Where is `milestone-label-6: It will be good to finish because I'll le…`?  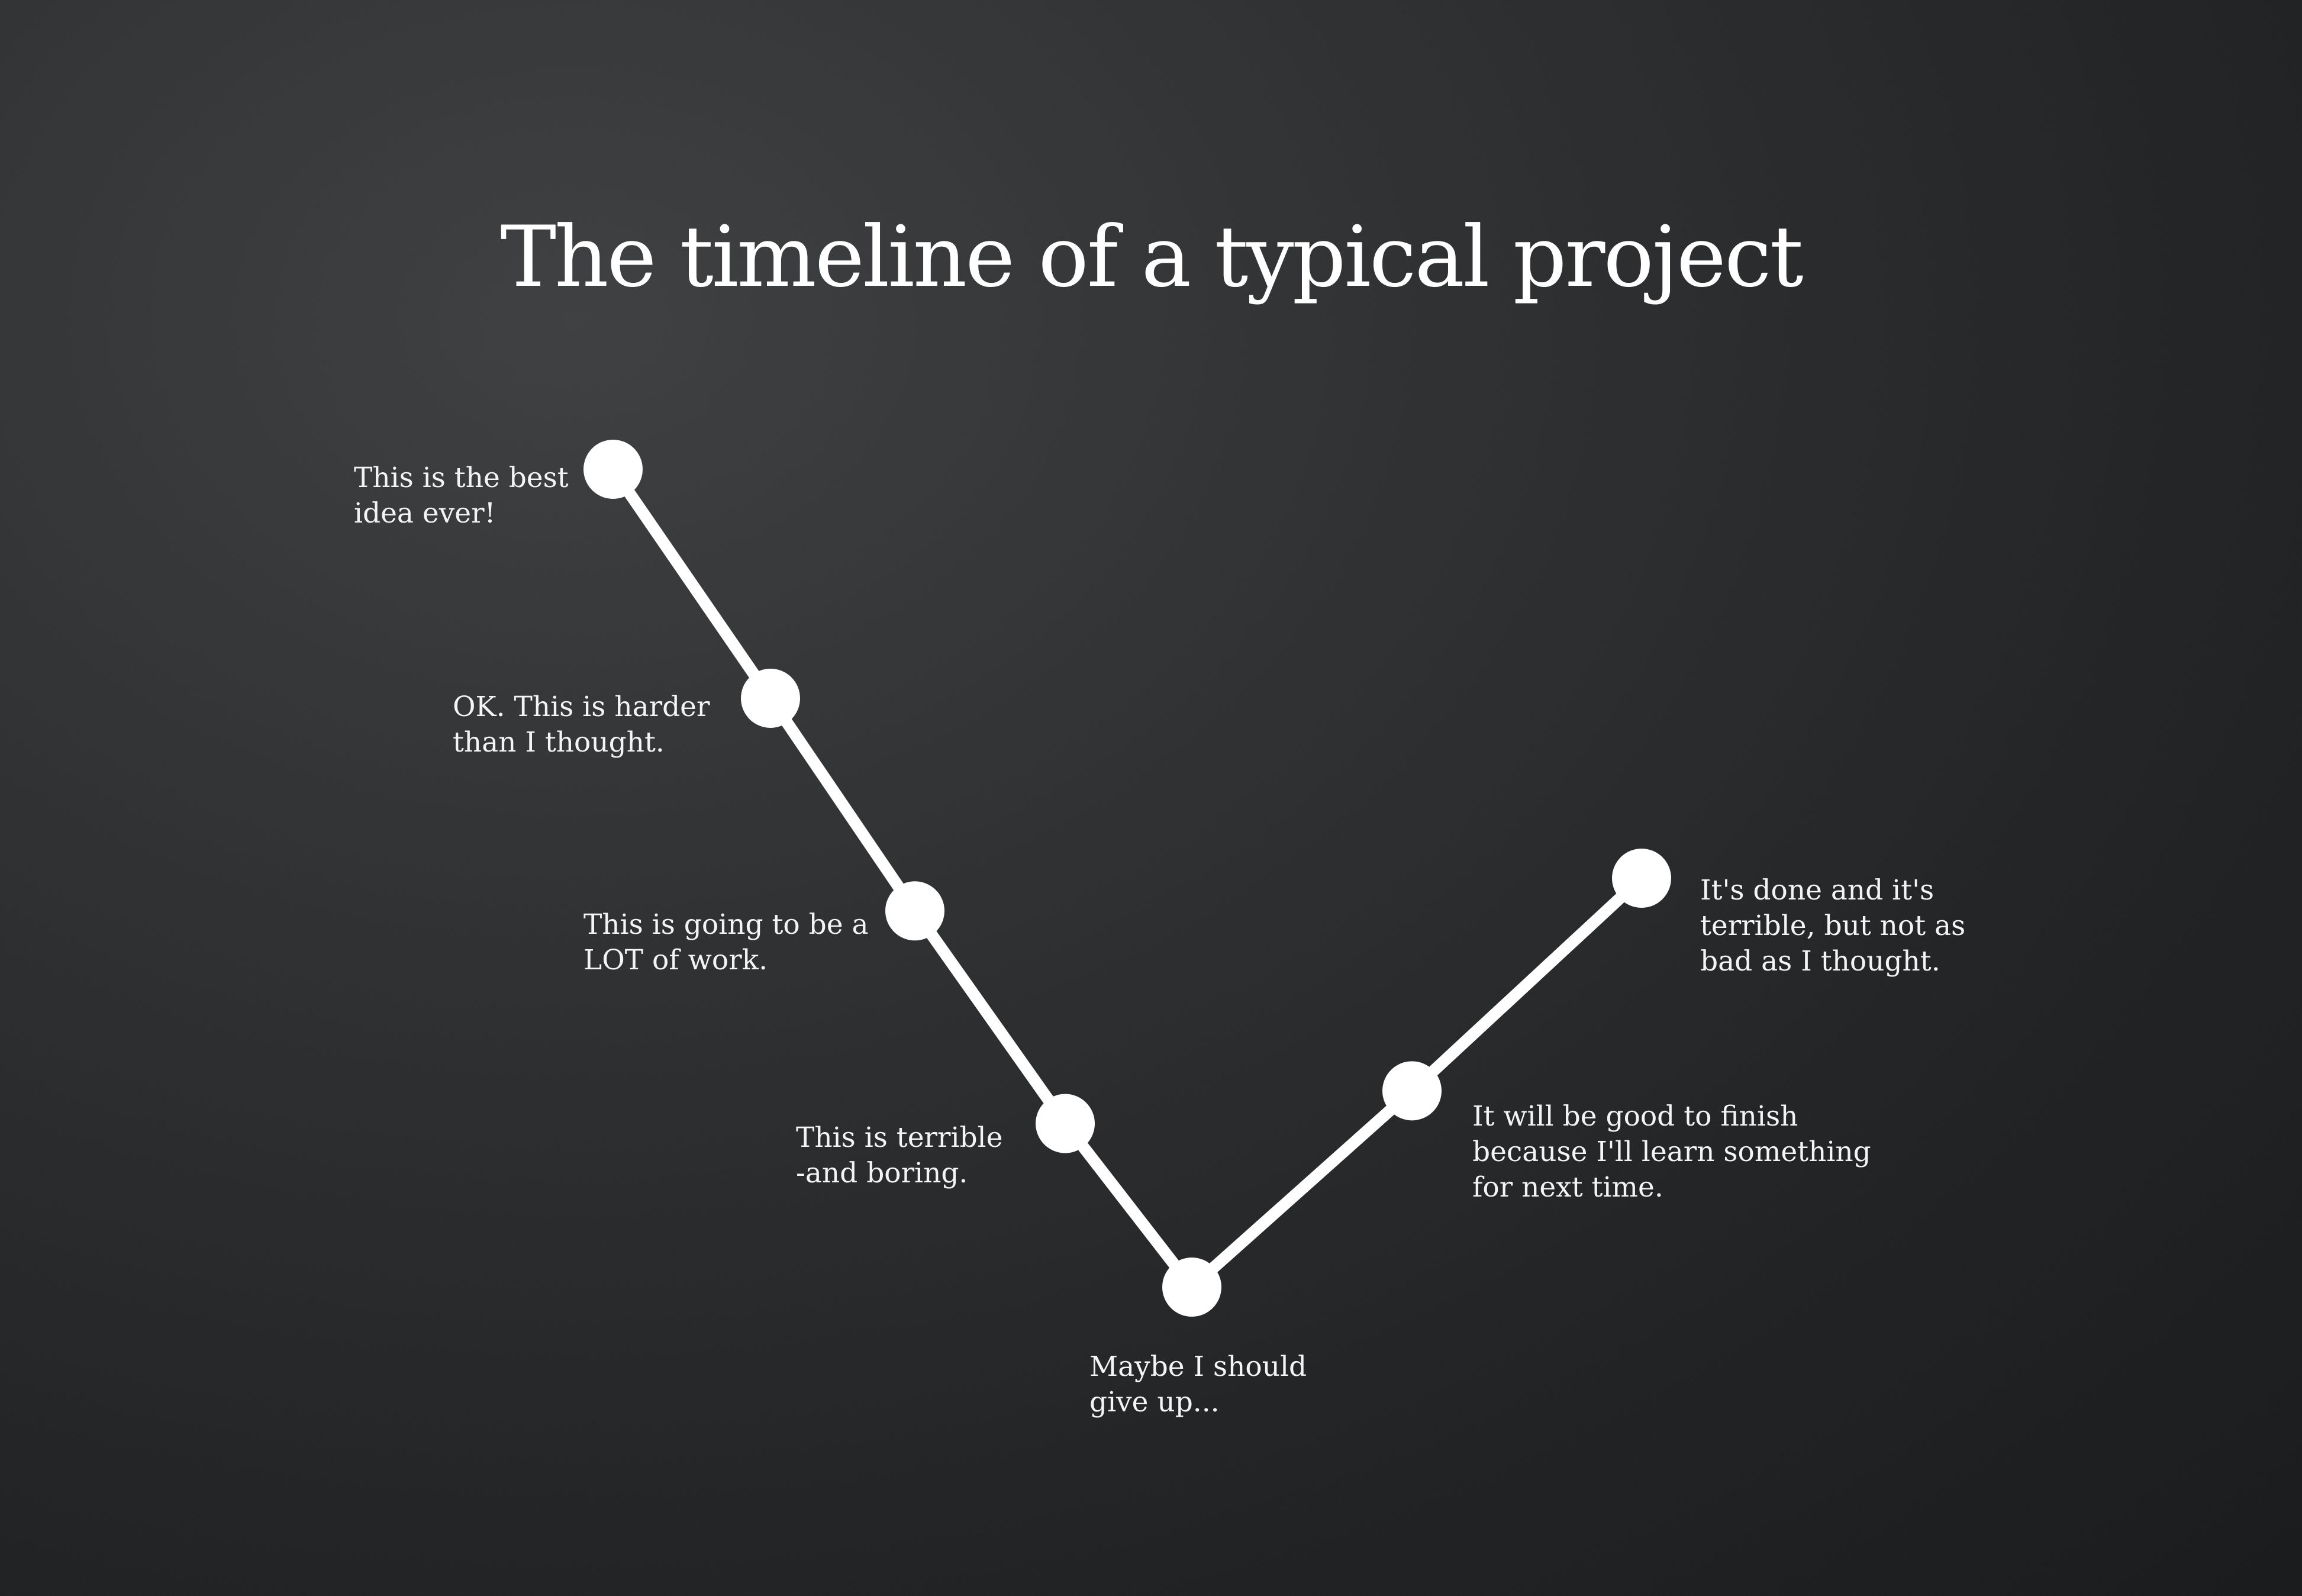
milestone-label-6: It will be good to finish because I'll le… is located at coordinates (1671, 1152).